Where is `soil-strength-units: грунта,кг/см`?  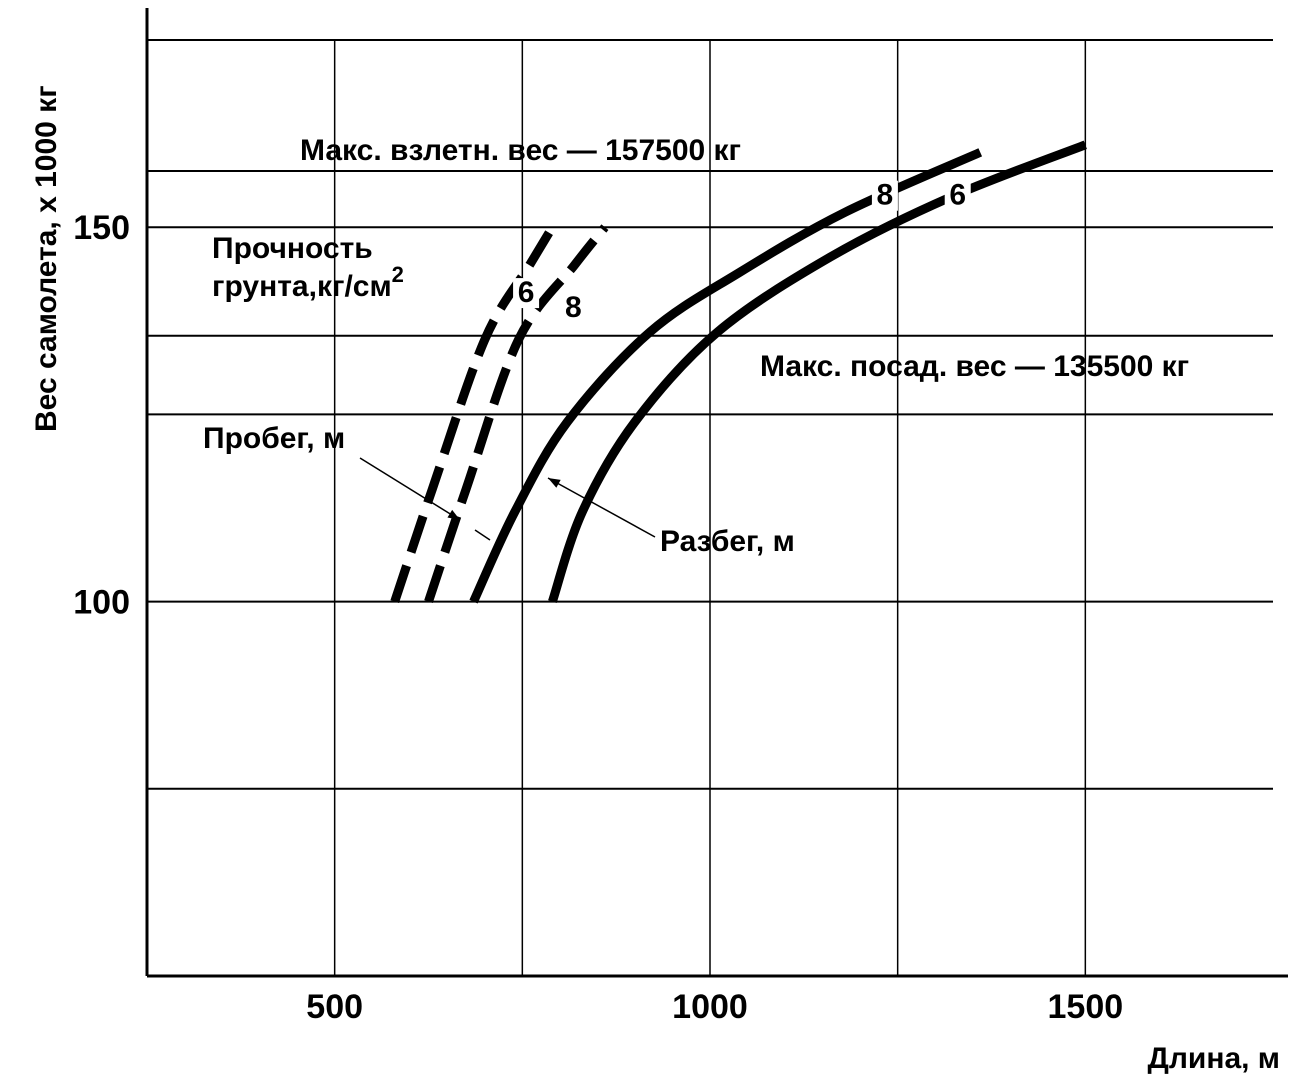 soil-strength-units: грунта,кг/см is located at coordinates (302, 286).